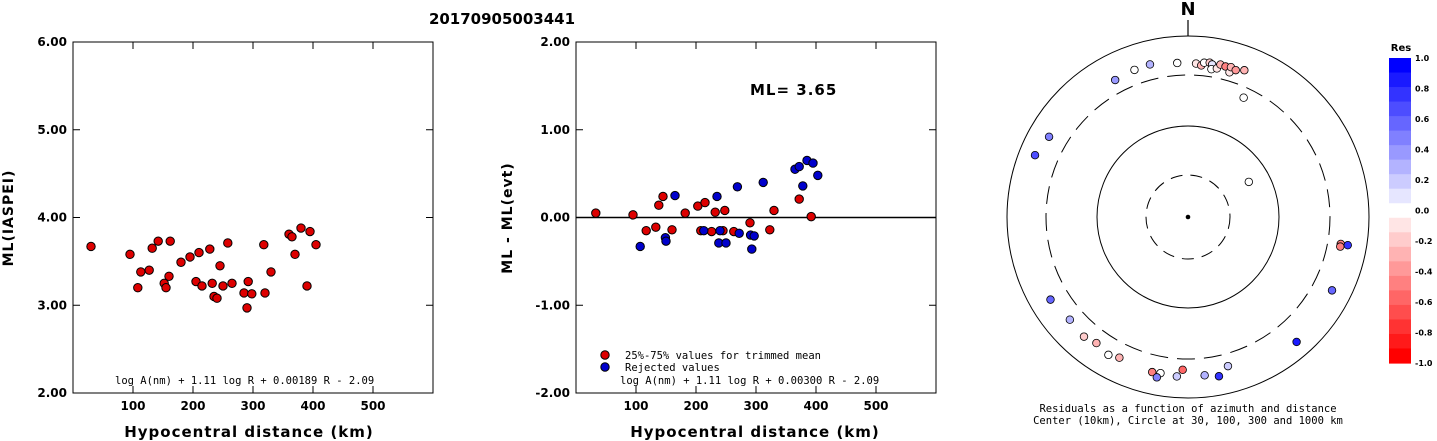 This screenshot has height=441, width=1437. What do you see at coordinates (605, 367) in the screenshot?
I see `legend-rejected-marker` at bounding box center [605, 367].